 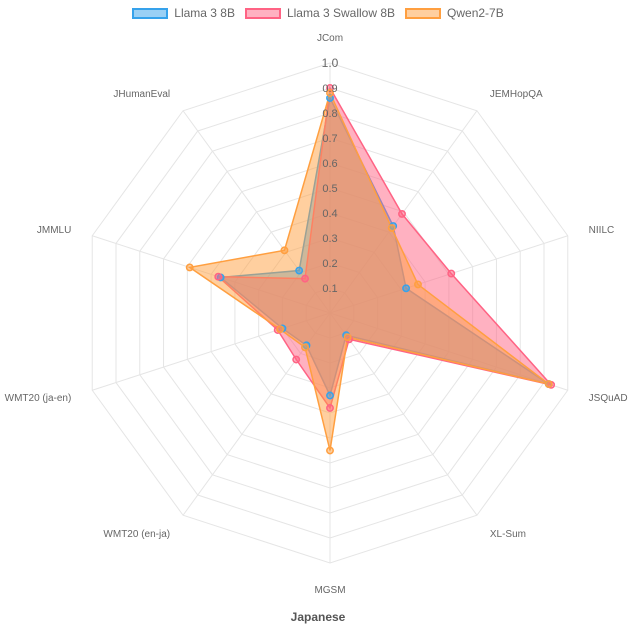 I want to click on legend-item-llama3-8b: Llama 3 8B, so click(x=183, y=13).